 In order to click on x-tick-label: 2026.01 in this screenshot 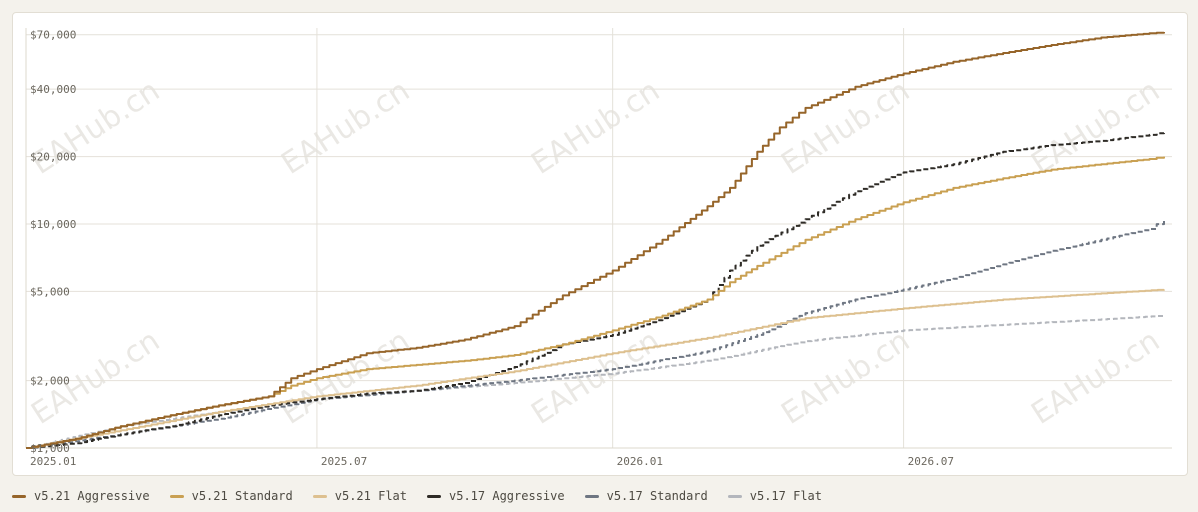, I will do `click(640, 461)`.